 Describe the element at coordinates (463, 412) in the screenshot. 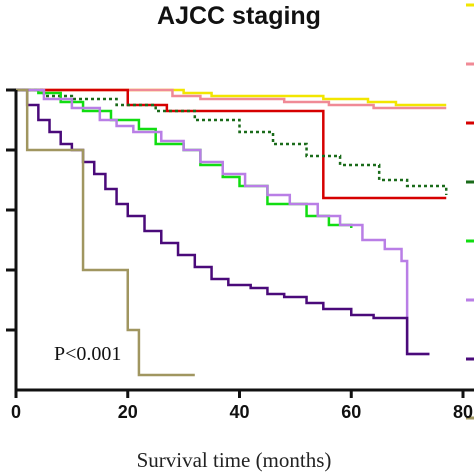

I see `x-tick-label-4: 80` at that location.